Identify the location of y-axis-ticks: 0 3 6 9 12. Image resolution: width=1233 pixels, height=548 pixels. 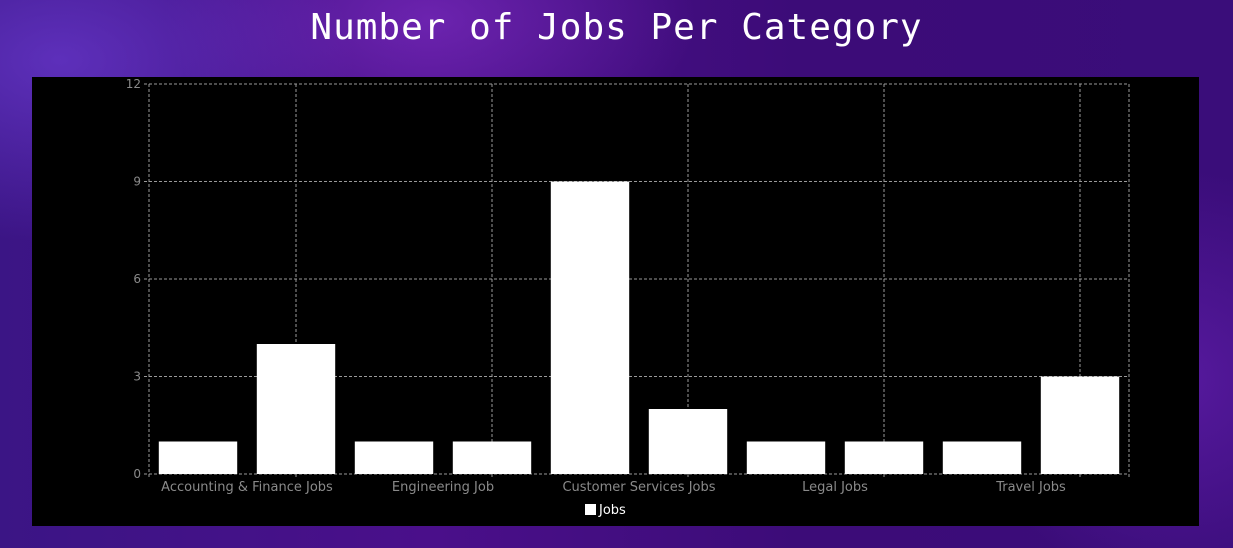
(133, 279).